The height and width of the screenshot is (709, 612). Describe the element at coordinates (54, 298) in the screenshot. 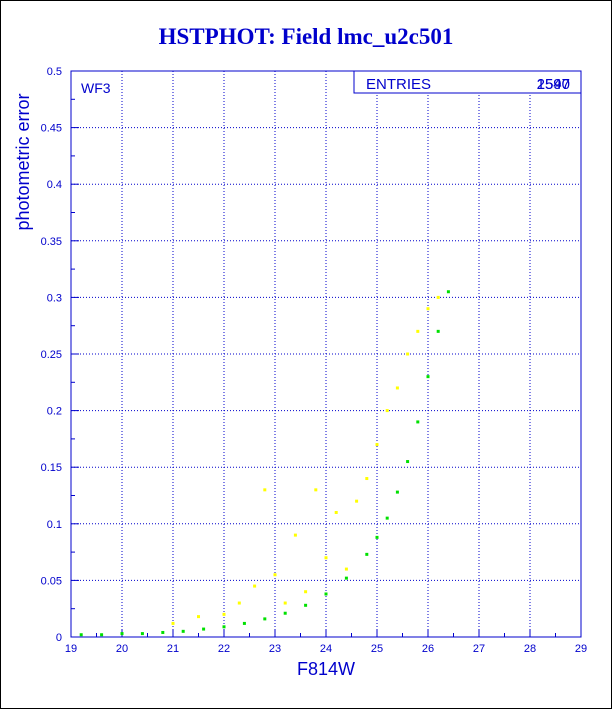

I see `y-tick-label: 0.3` at that location.